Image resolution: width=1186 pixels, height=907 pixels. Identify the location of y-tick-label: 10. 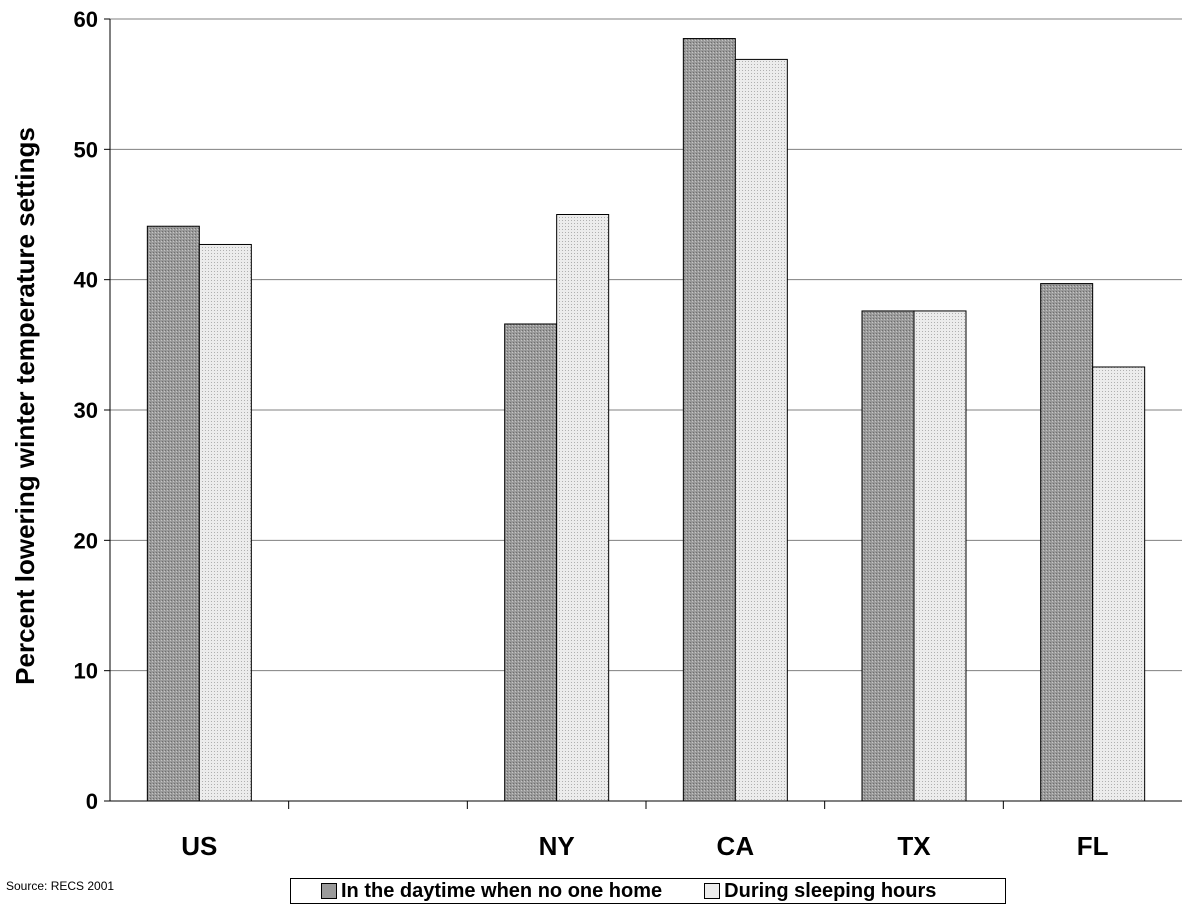
(86, 671).